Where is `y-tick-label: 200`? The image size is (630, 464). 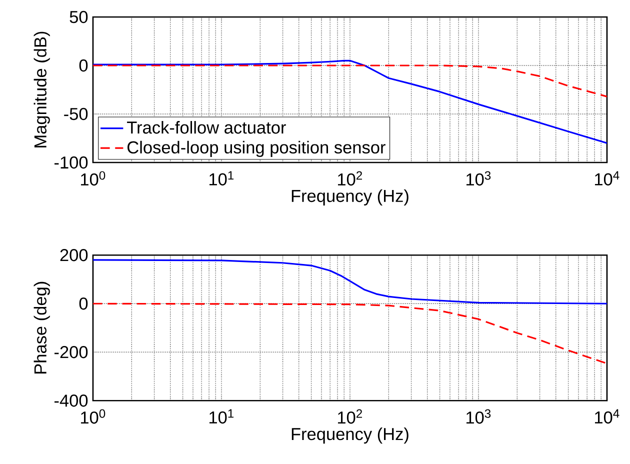 y-tick-label: 200 is located at coordinates (74, 255).